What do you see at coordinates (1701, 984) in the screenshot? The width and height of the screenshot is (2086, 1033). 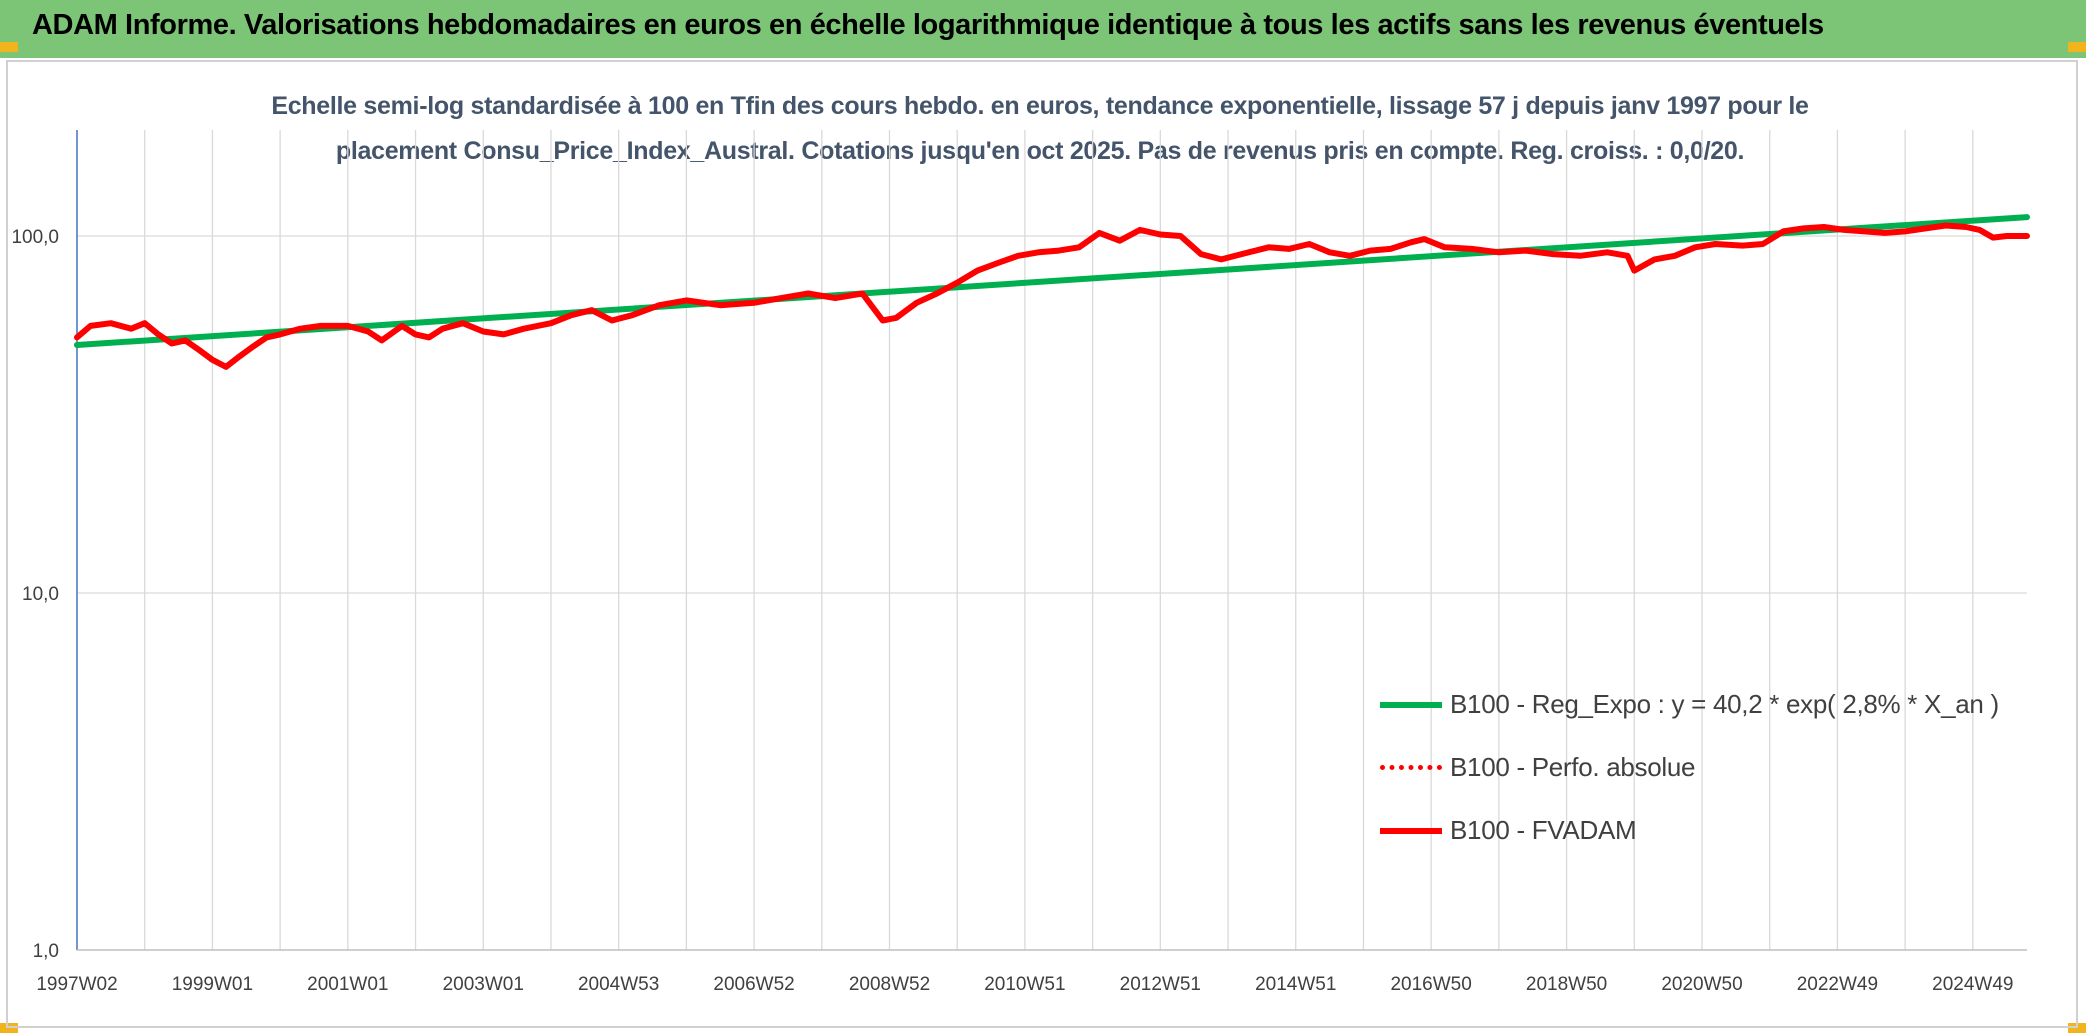 I see `x-tick-label: 2020W50` at bounding box center [1701, 984].